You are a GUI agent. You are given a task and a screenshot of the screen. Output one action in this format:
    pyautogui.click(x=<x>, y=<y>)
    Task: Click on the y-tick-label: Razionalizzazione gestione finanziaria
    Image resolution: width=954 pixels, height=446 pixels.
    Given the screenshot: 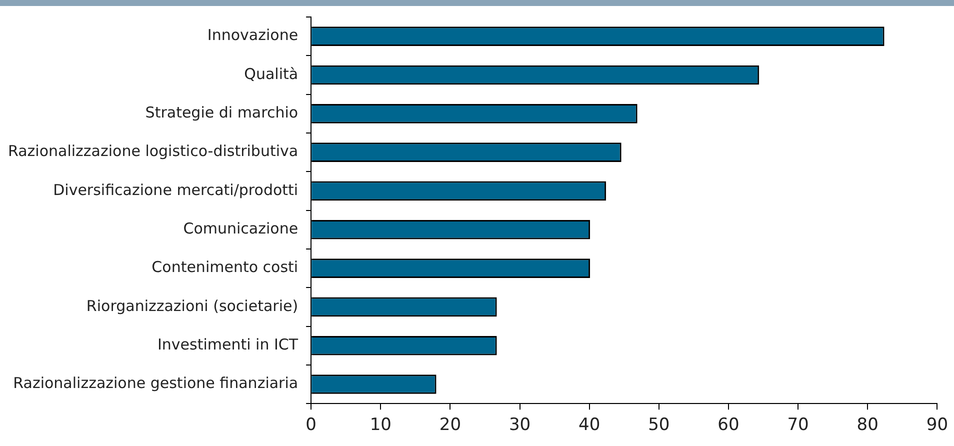 What is the action you would take?
    pyautogui.click(x=155, y=383)
    